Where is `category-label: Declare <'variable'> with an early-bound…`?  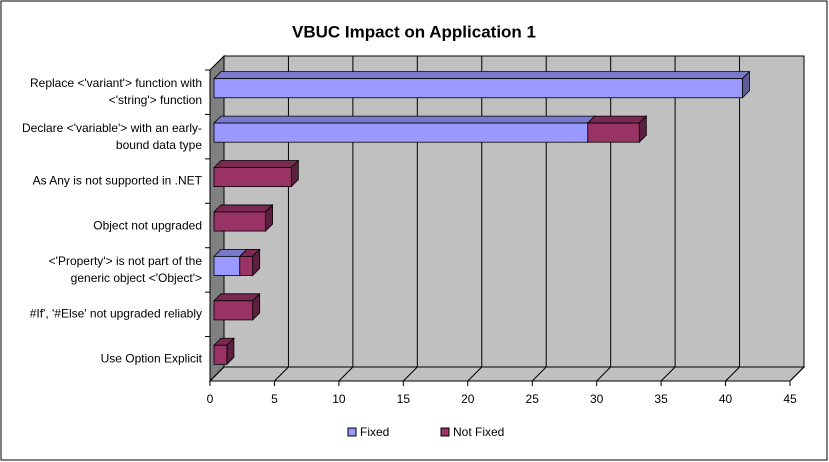
category-label: Declare <'variable'> with an early-bound… is located at coordinates (112, 136).